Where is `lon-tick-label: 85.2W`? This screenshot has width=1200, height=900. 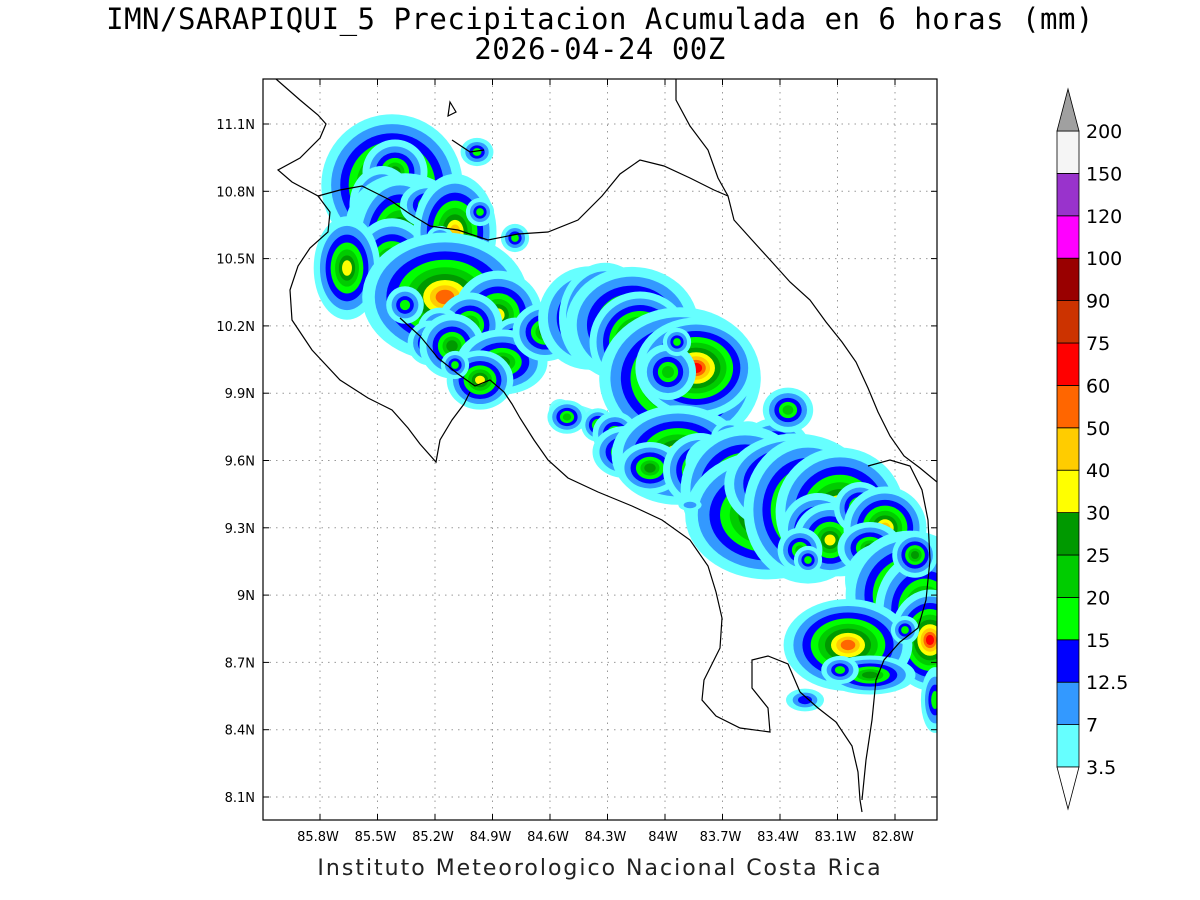
lon-tick-label: 85.2W is located at coordinates (433, 837).